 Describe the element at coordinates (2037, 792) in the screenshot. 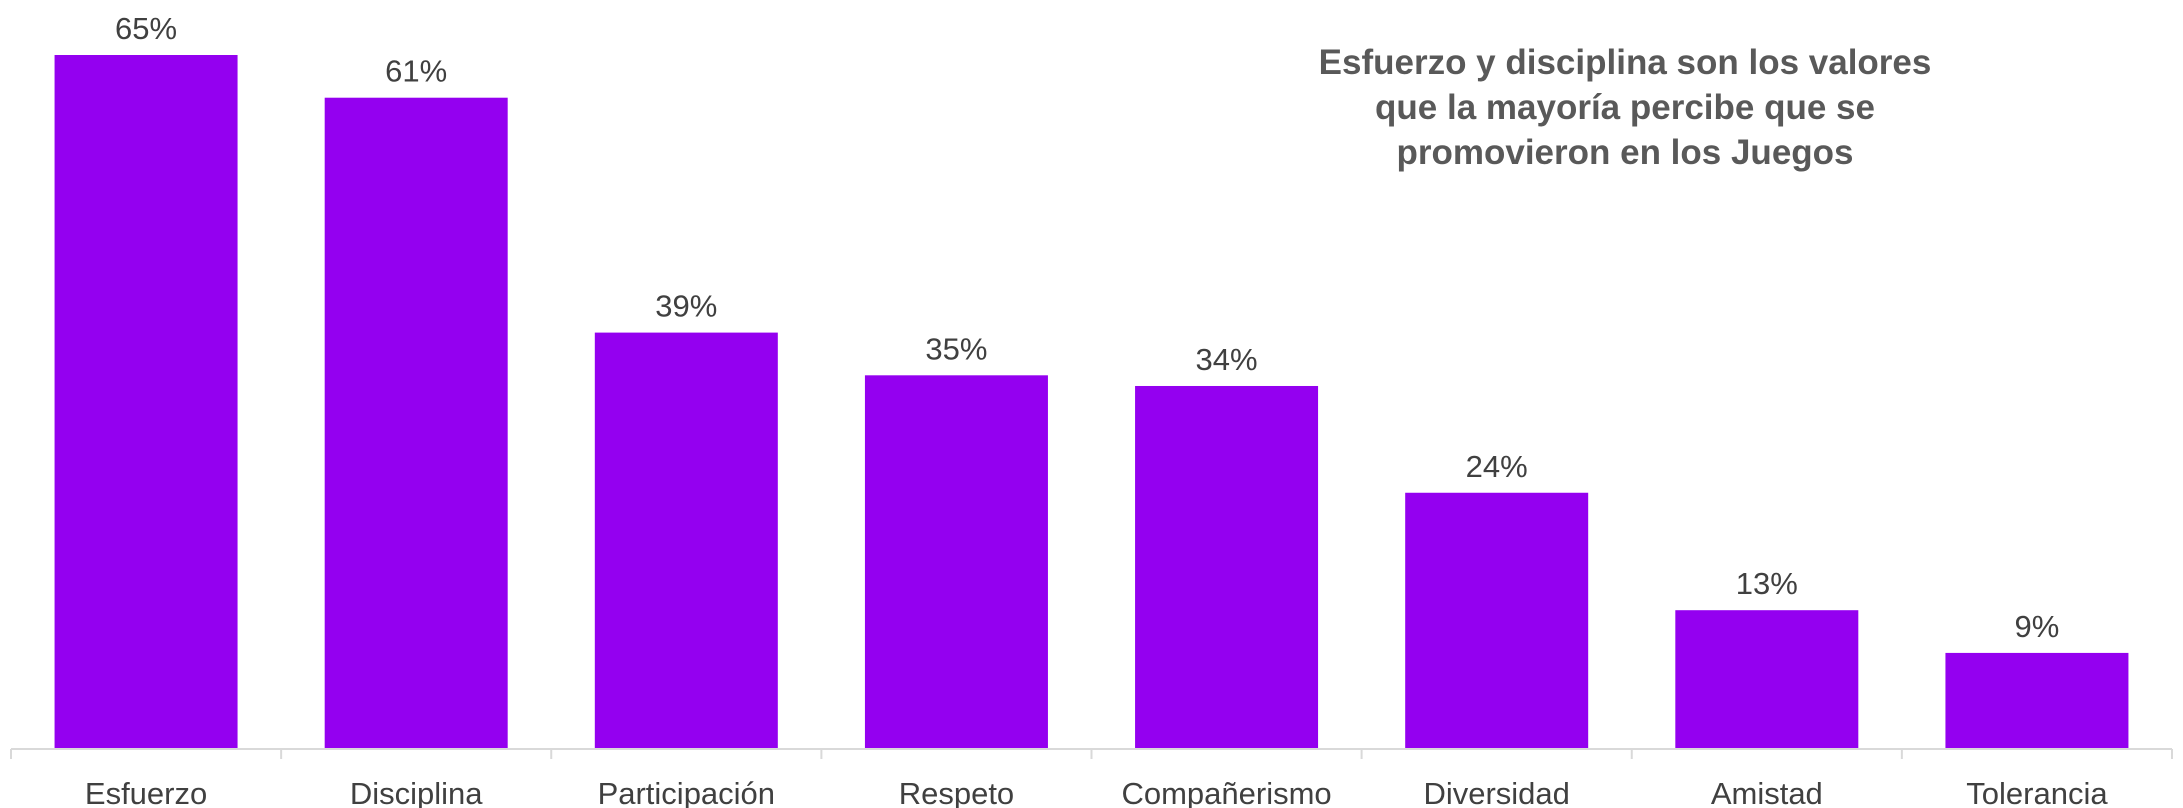

I see `category-label-tolerancia: Tolerancia` at that location.